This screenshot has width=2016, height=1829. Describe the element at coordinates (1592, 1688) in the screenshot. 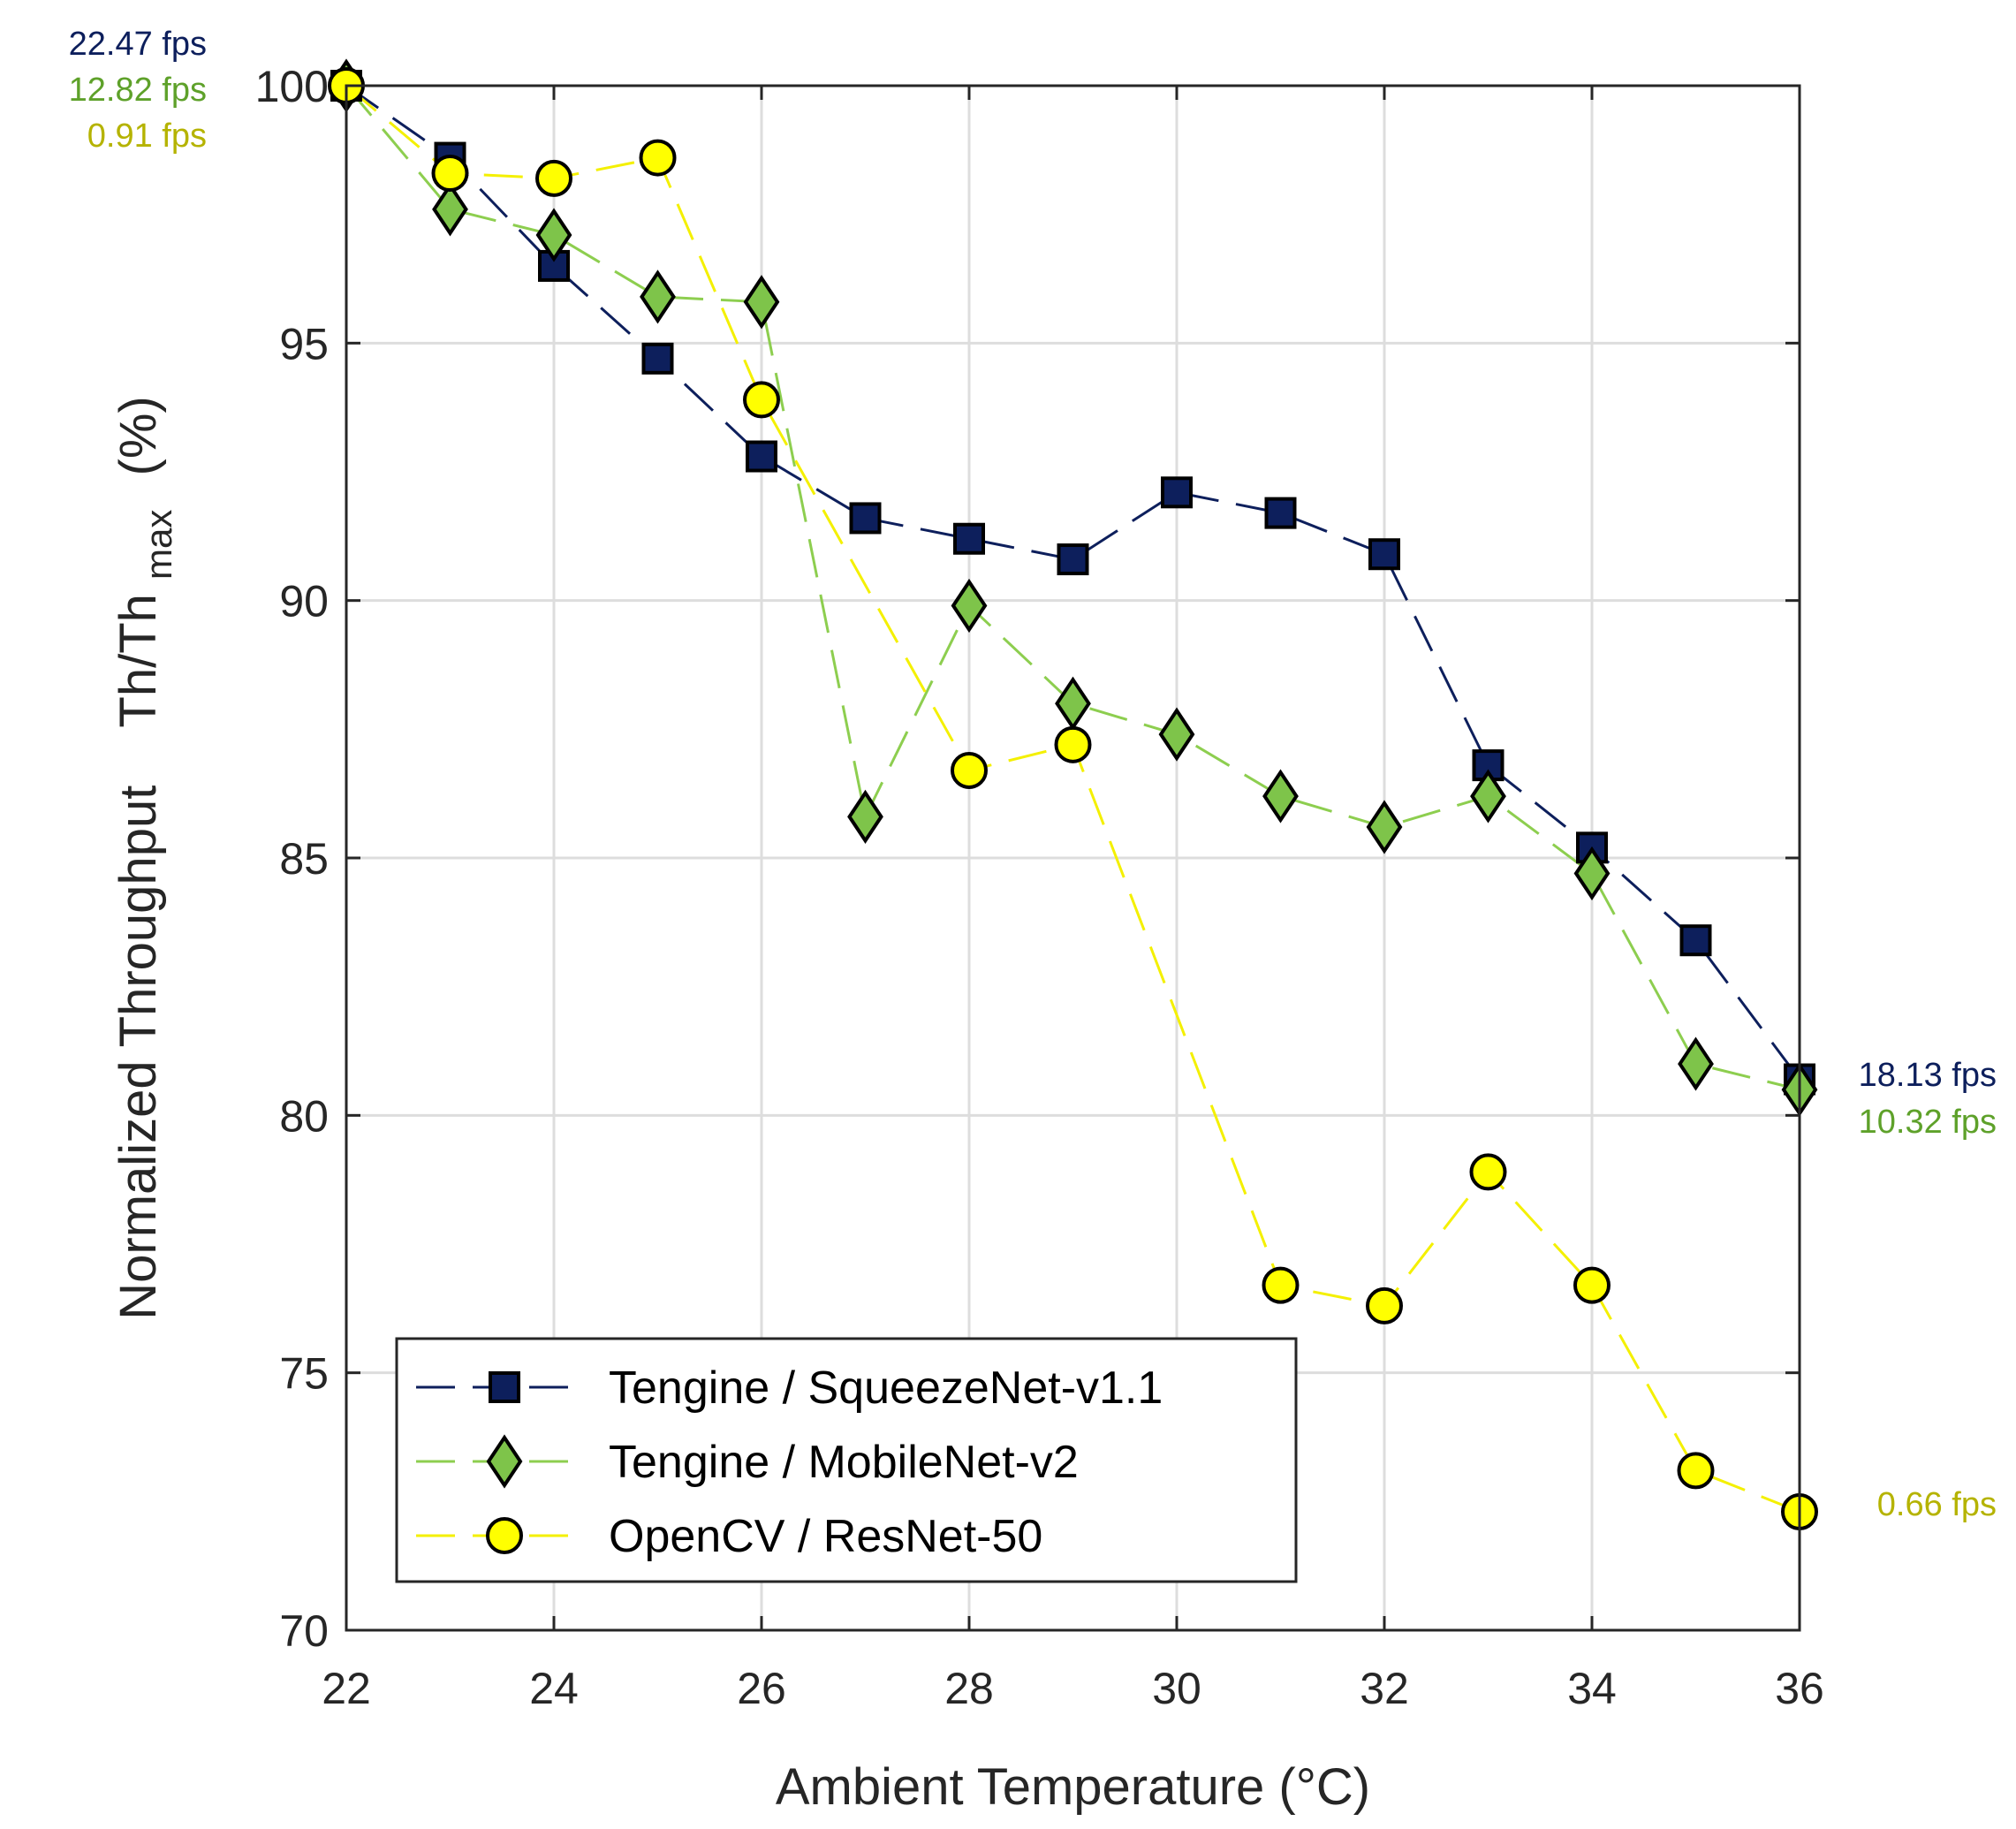

I see `x-tick-label: 34` at that location.